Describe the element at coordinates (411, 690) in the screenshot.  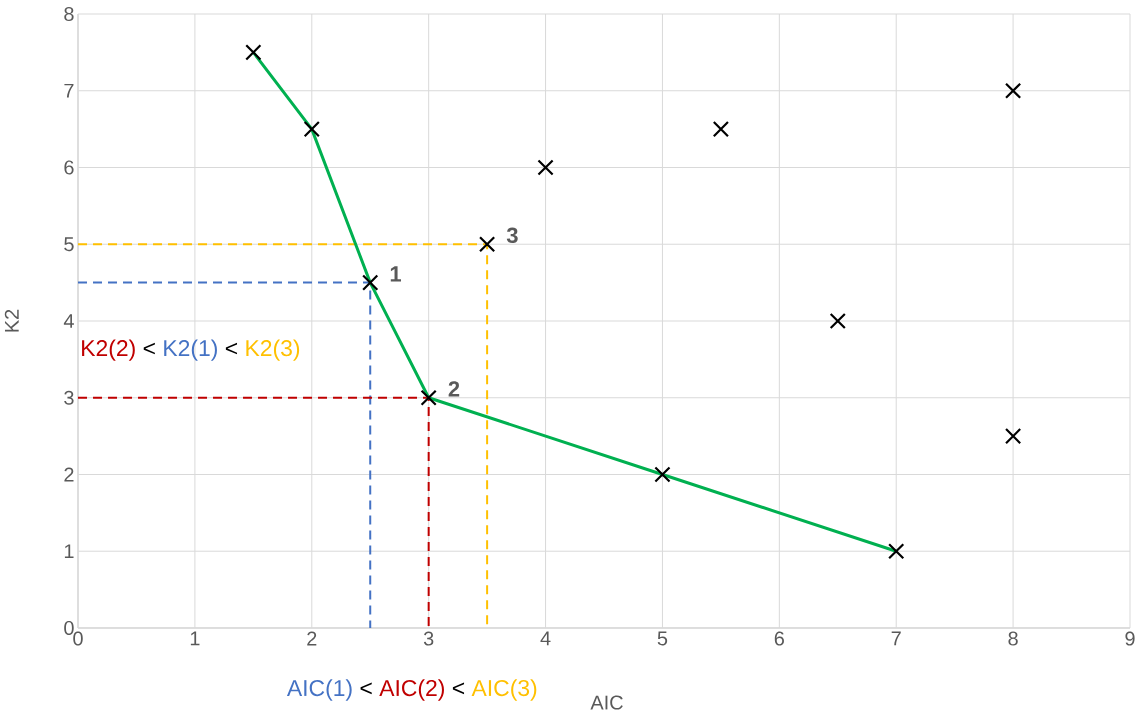
I see `text: AIC(2)` at that location.